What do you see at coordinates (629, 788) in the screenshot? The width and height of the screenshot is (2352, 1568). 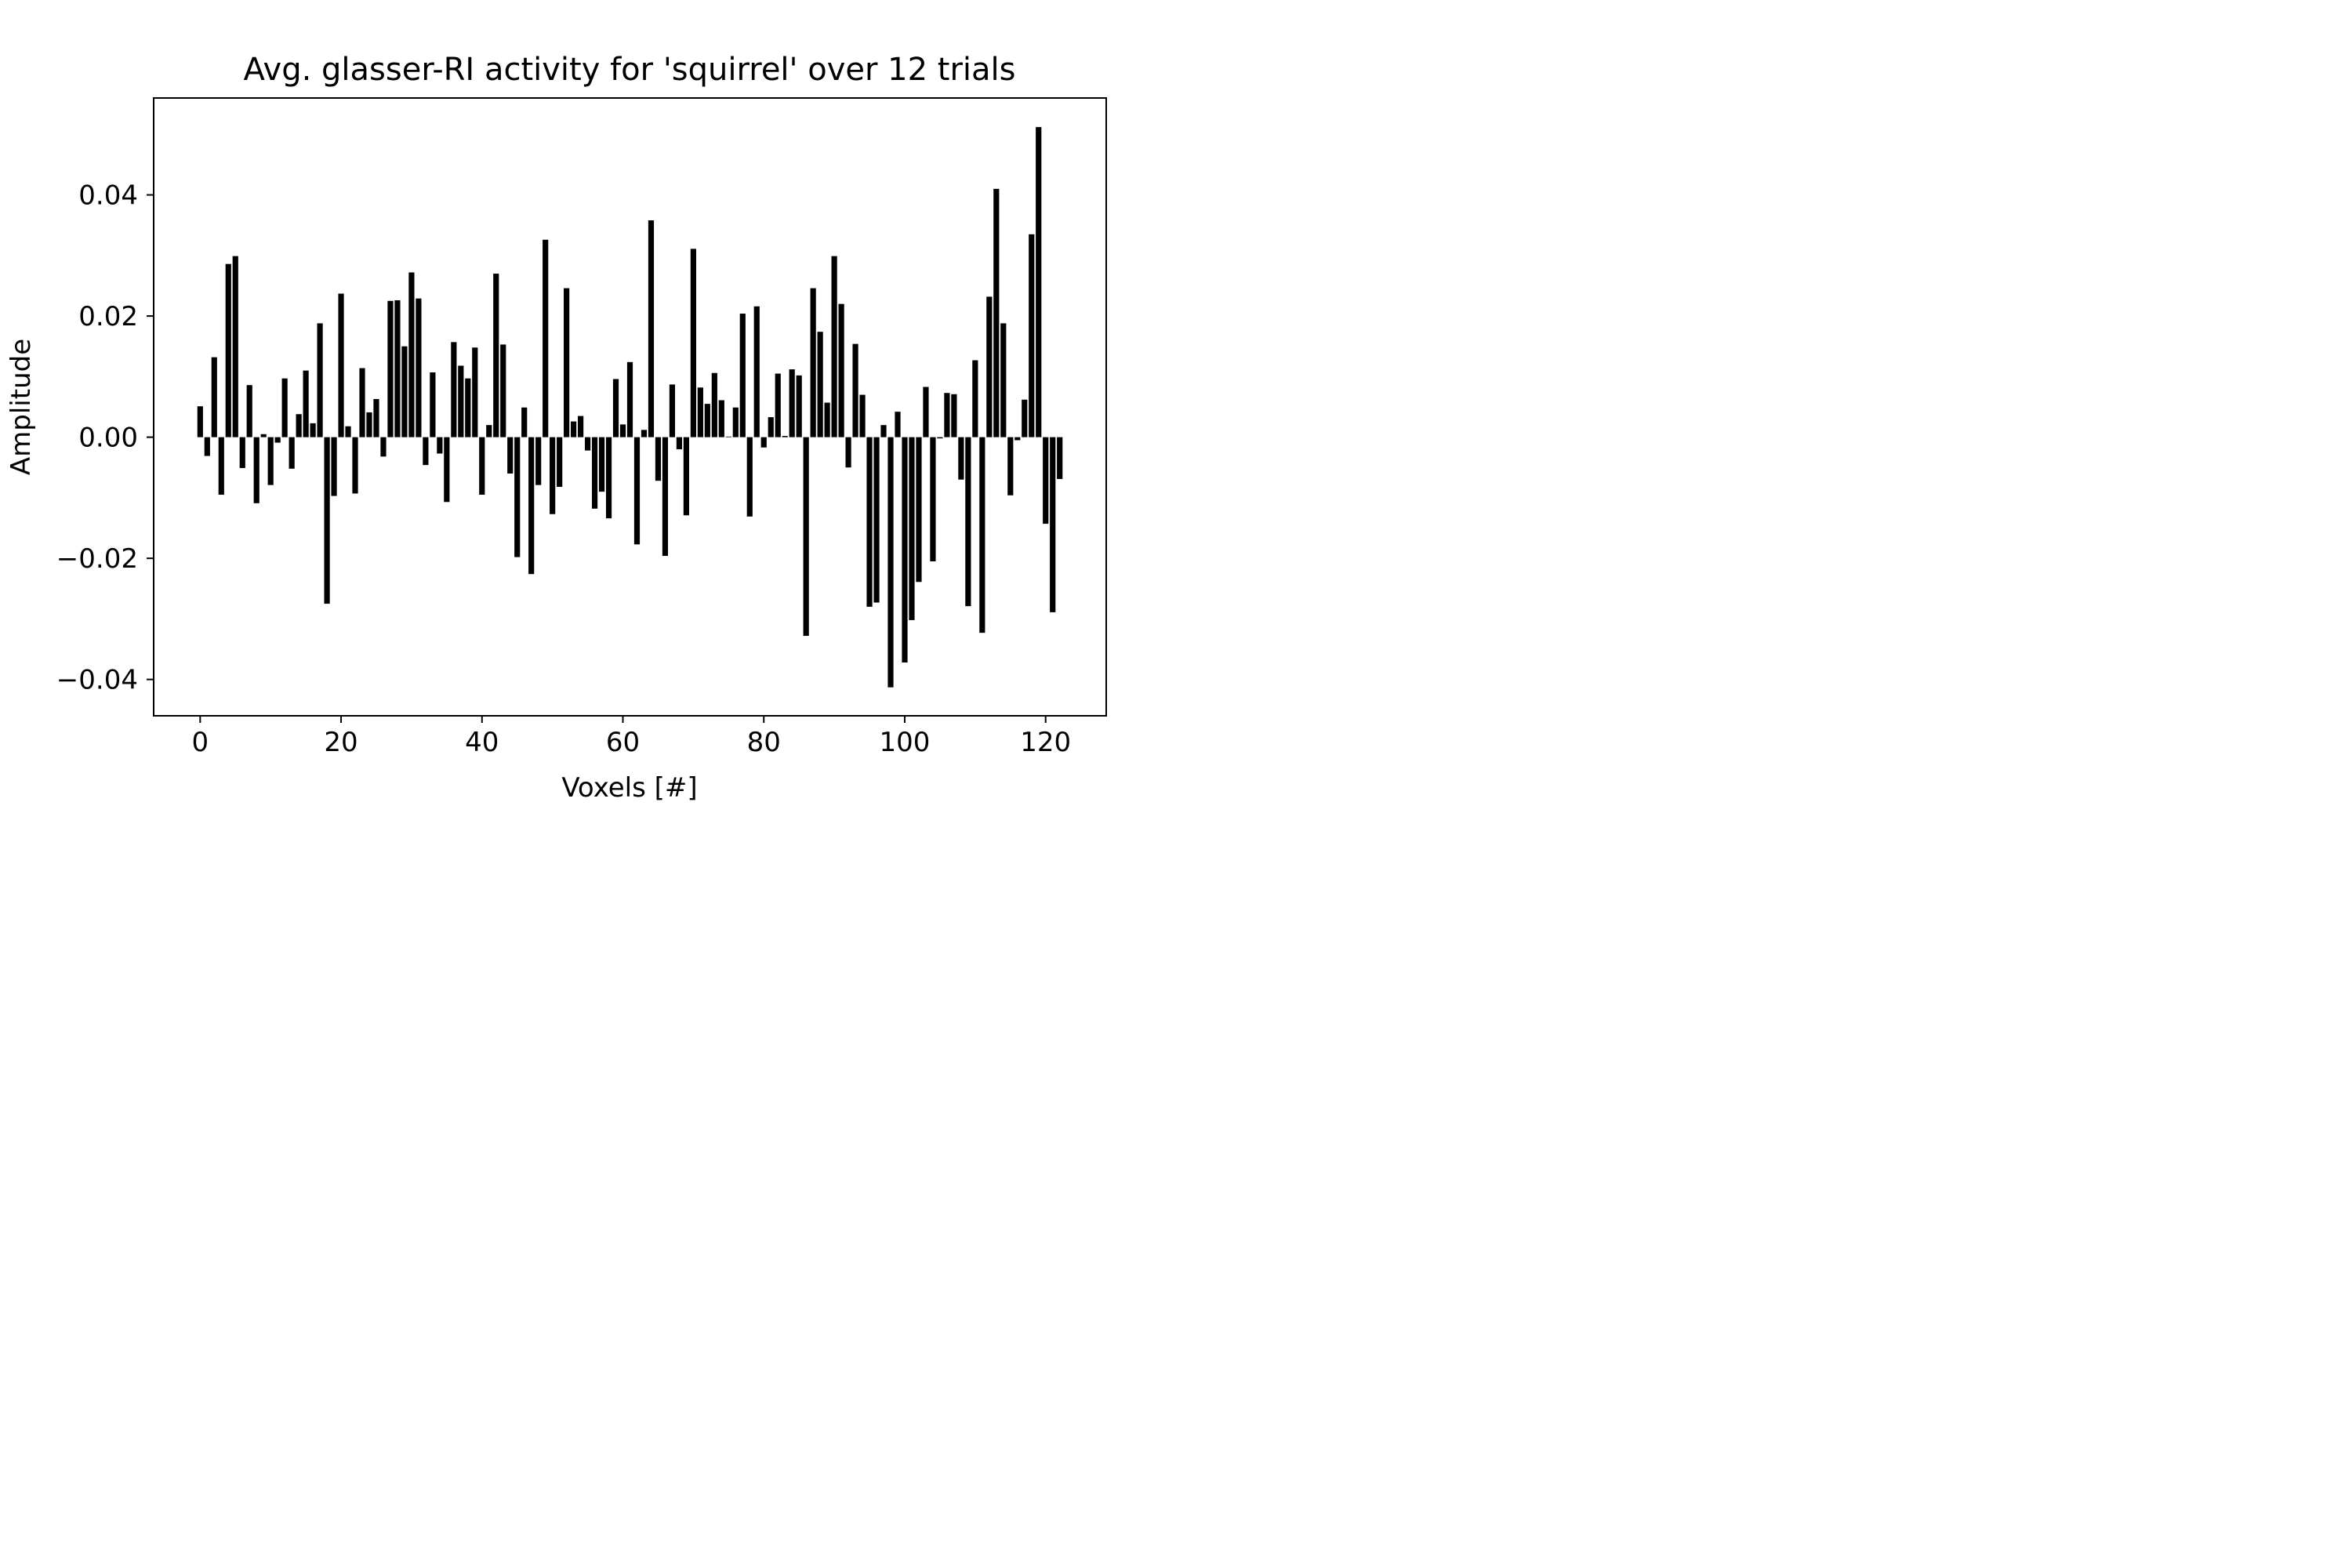 I see `x-axis-label: Voxels [#]` at bounding box center [629, 788].